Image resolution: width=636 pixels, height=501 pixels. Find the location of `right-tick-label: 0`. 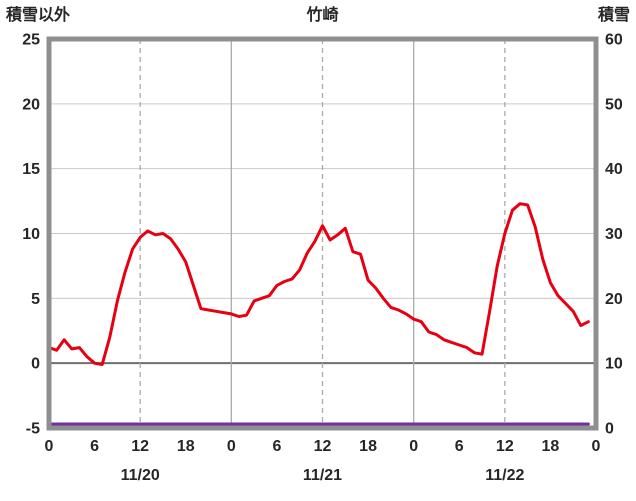

right-tick-label: 0 is located at coordinates (609, 429).